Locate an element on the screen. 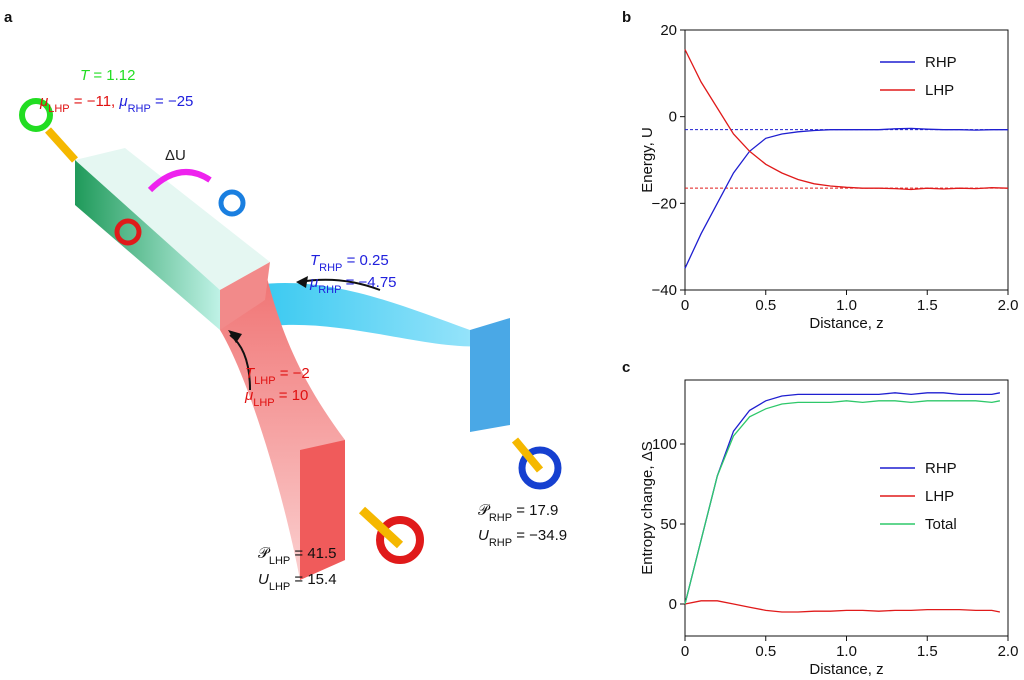 Image resolution: width=1024 pixels, height=680 pixels. y-tick-label: 50 is located at coordinates (668, 524).